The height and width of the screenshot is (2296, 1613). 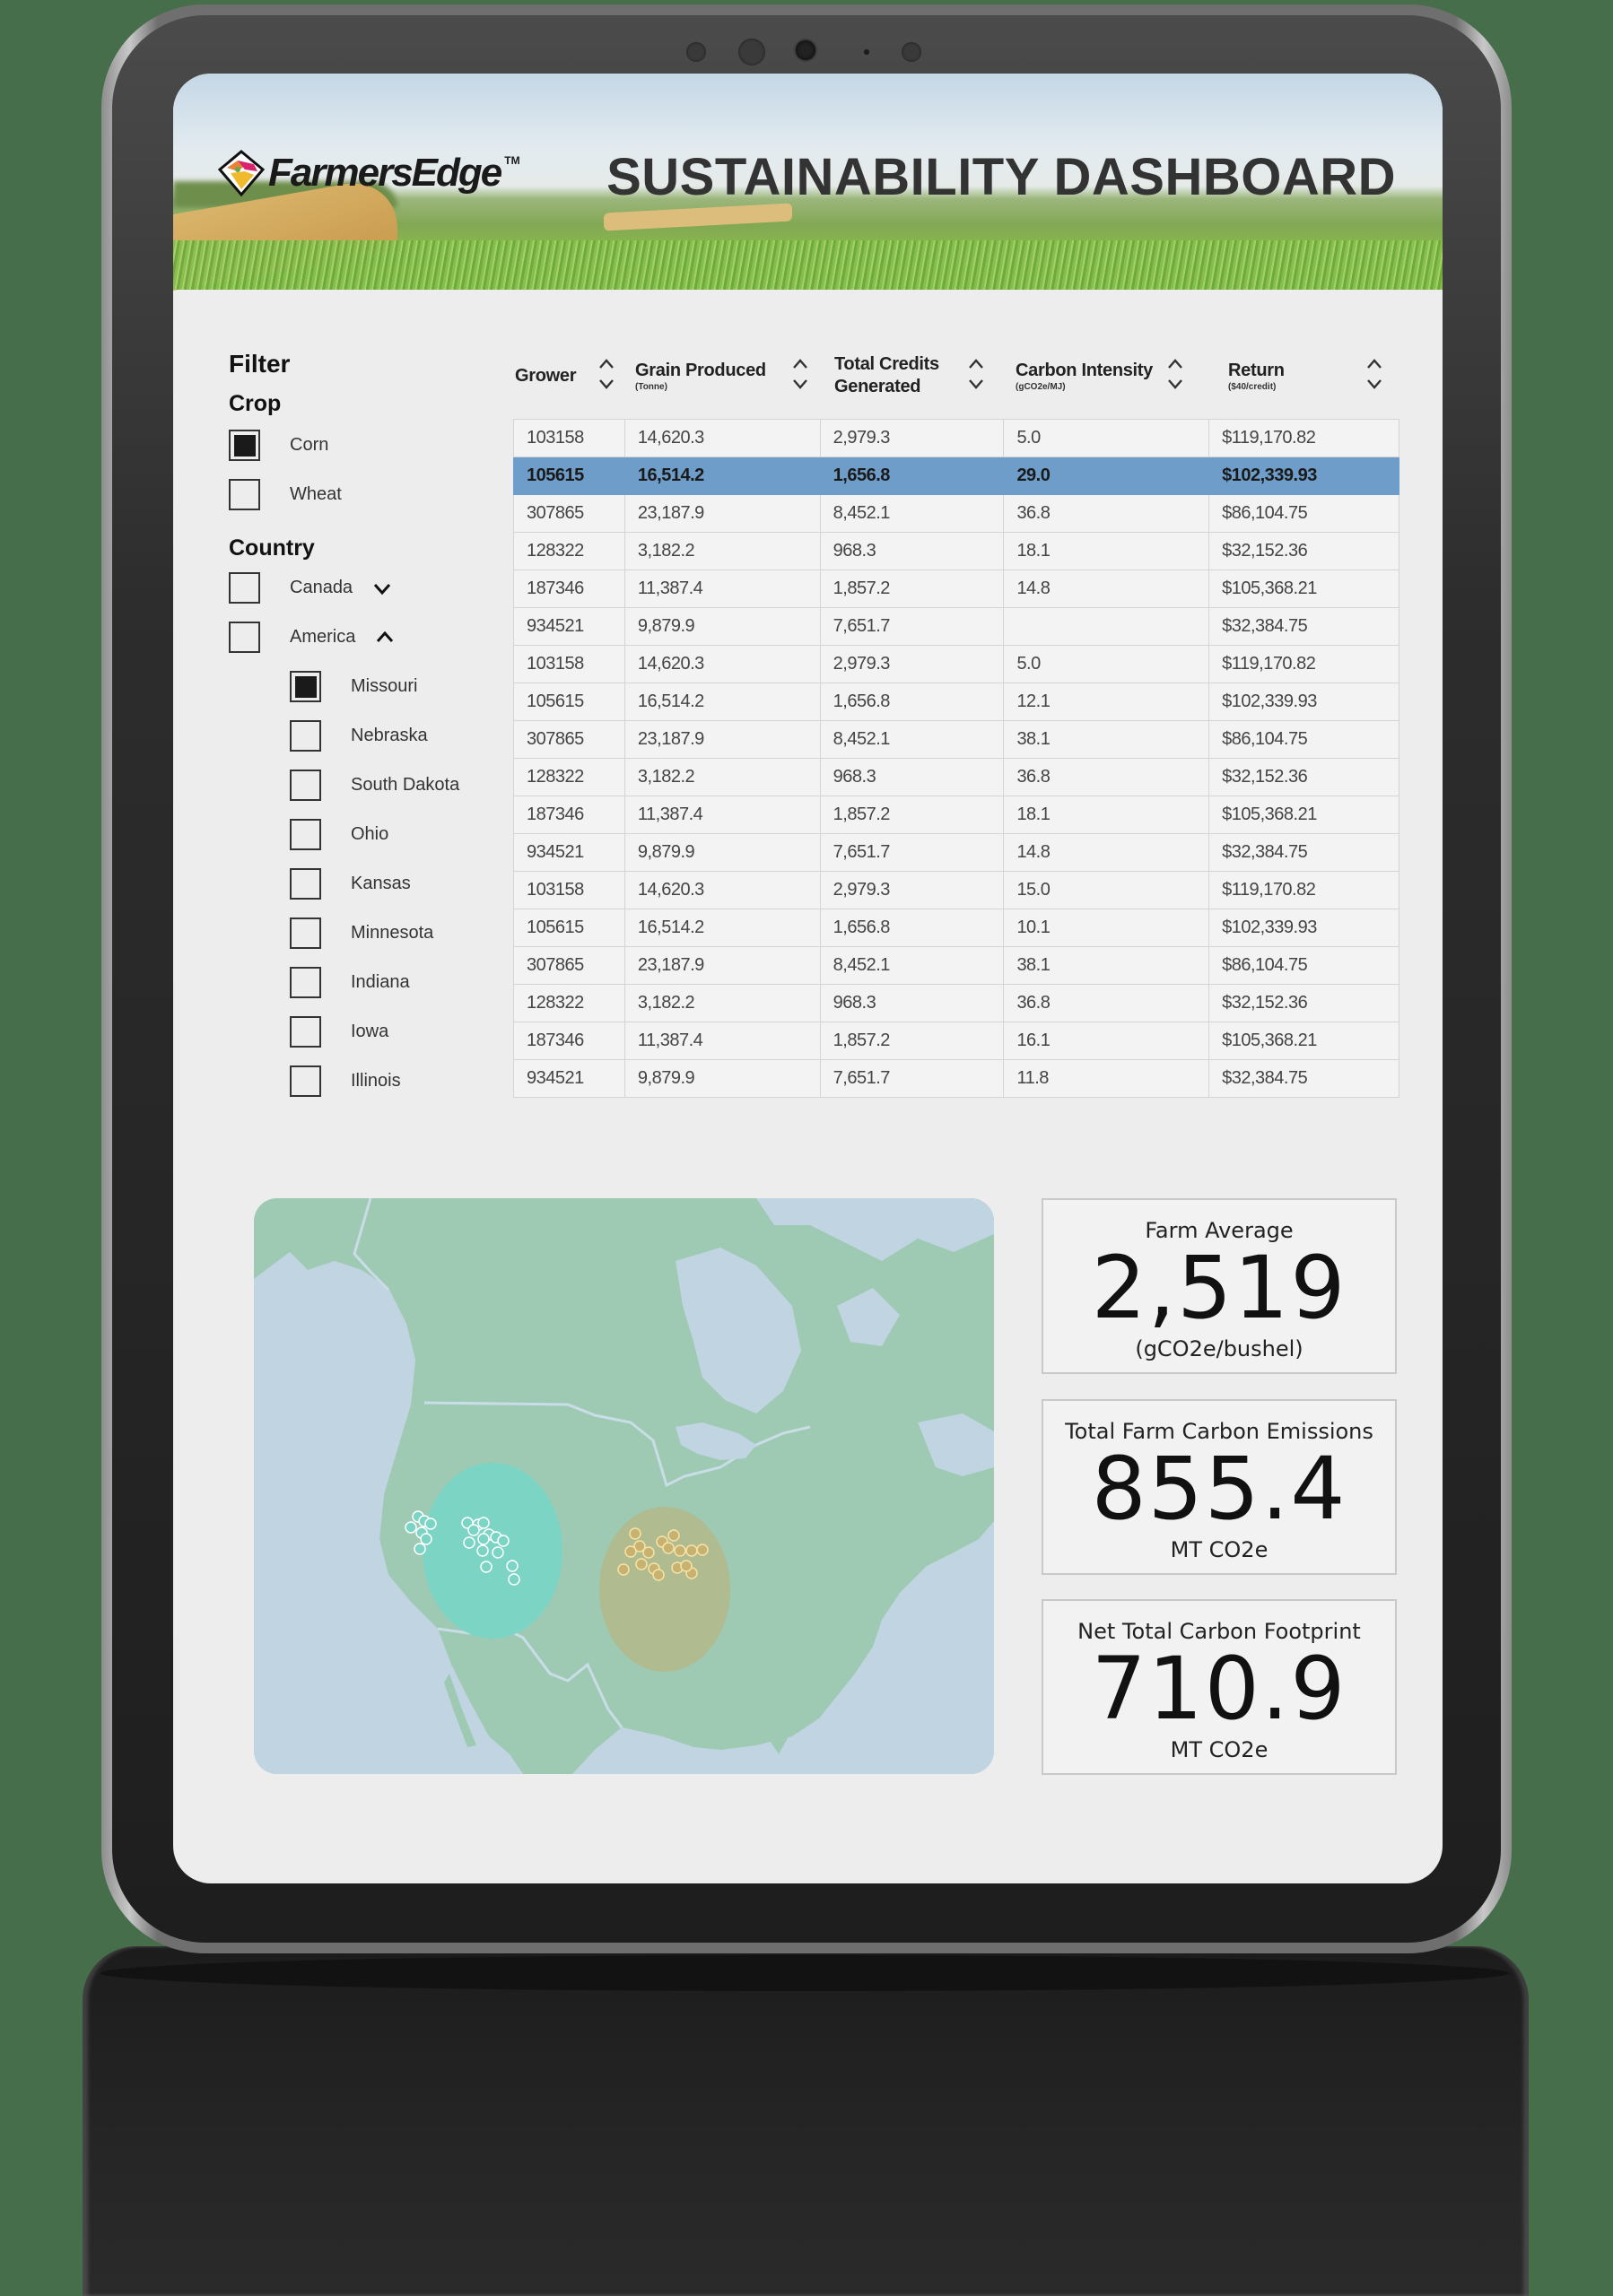 I want to click on table-cell: $32,152.36, so click(x=1303, y=1003).